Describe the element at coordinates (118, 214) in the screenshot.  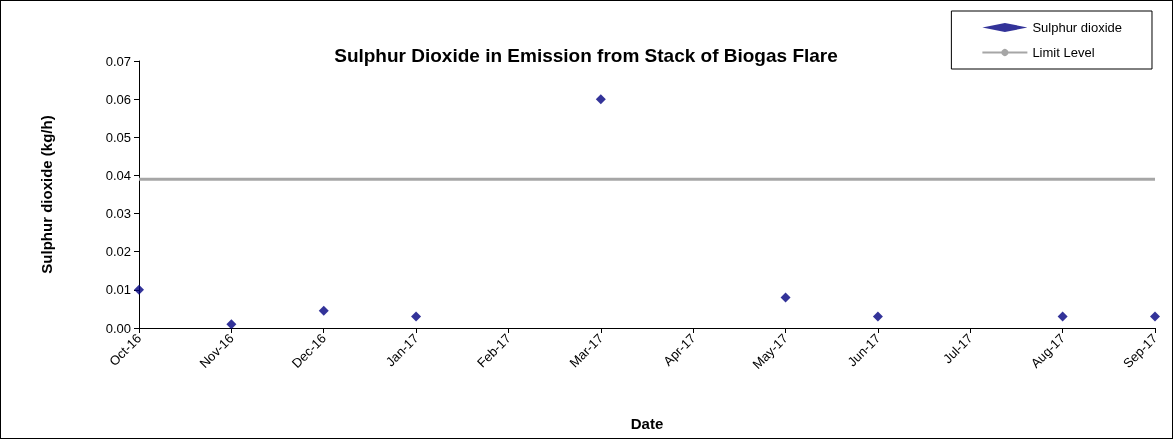
I see `y-tick-label: 0.03` at that location.